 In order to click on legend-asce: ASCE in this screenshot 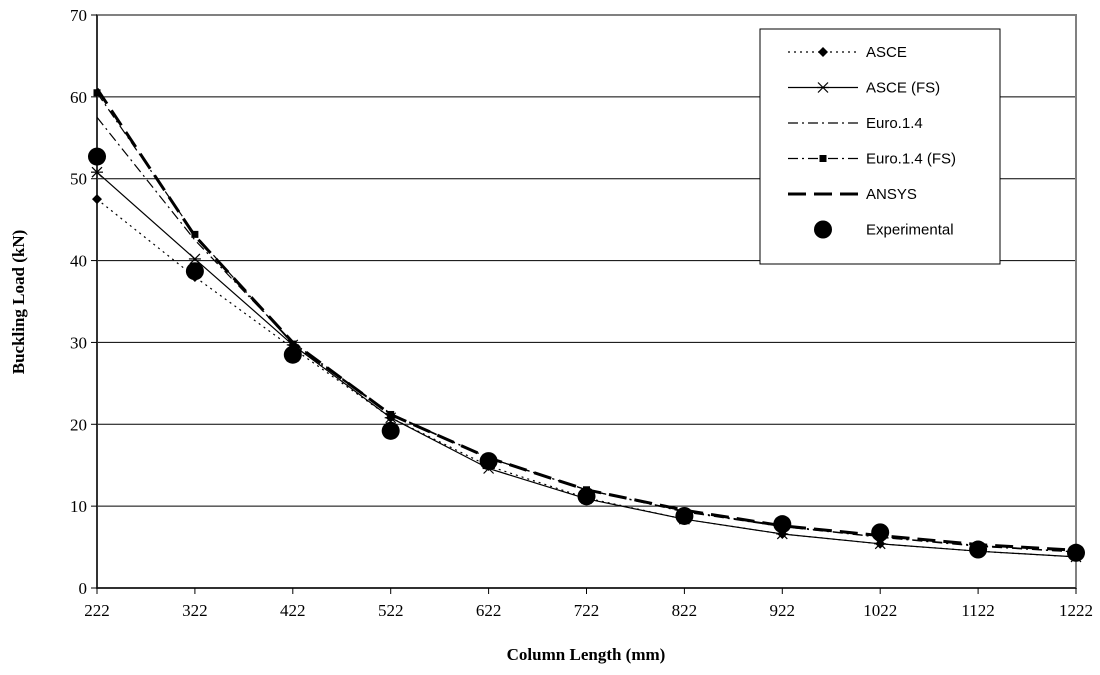, I will do `click(847, 52)`.